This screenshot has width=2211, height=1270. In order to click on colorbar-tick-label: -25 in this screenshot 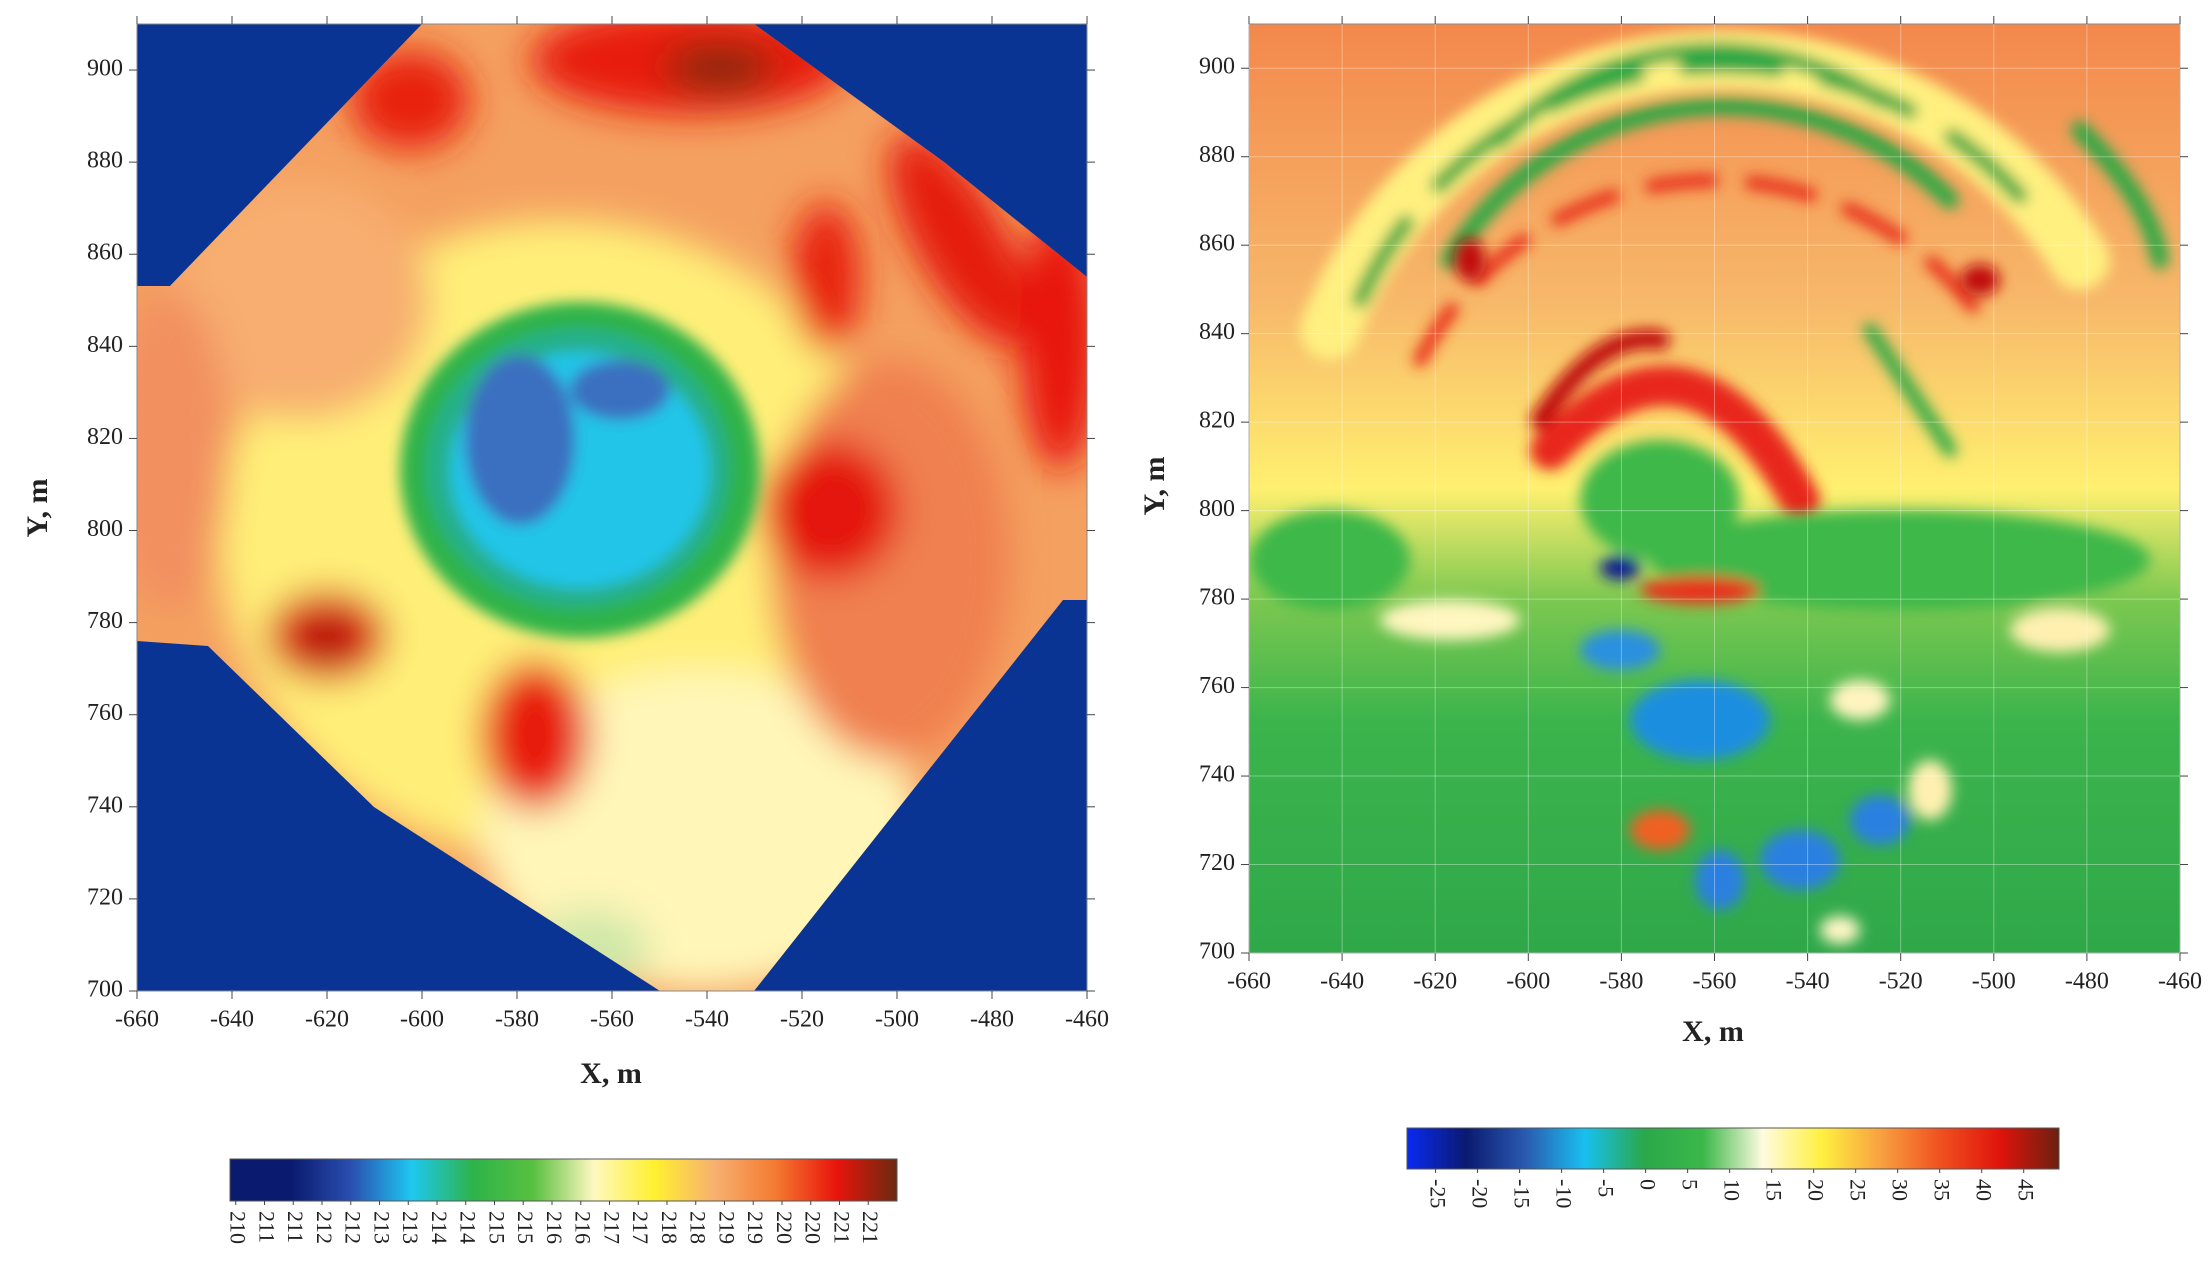, I will do `click(1438, 1193)`.